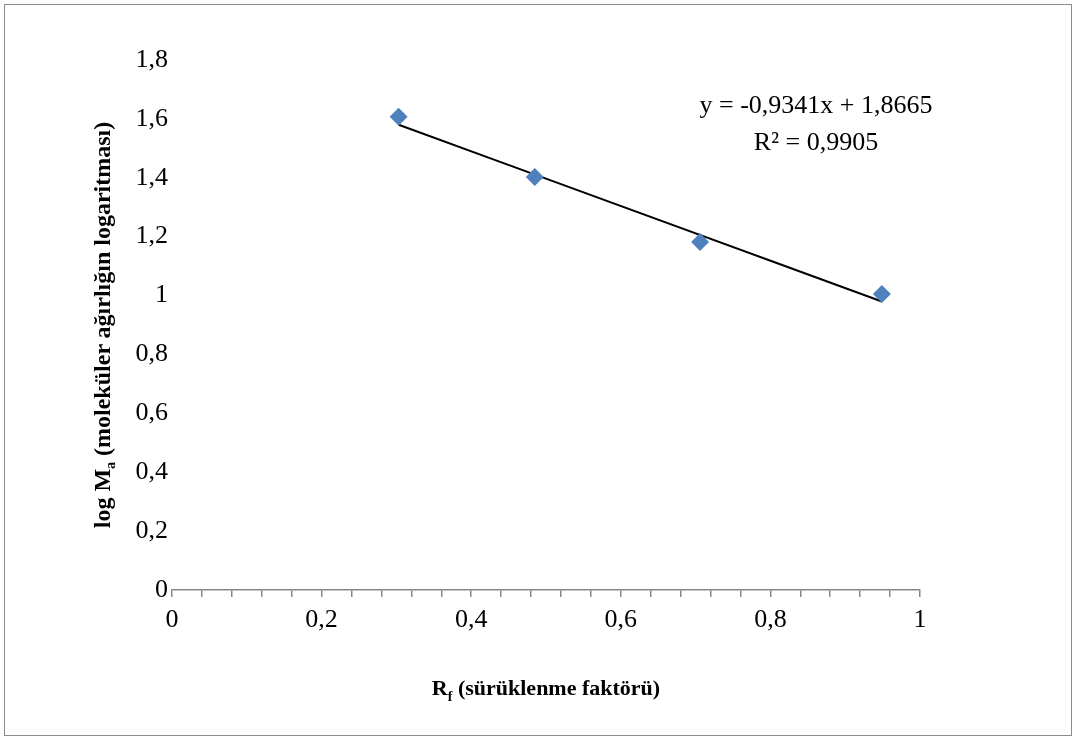  What do you see at coordinates (546, 690) in the screenshot?
I see `x-axis-title: R$_{f}$ (sürüklenme faktörü)` at bounding box center [546, 690].